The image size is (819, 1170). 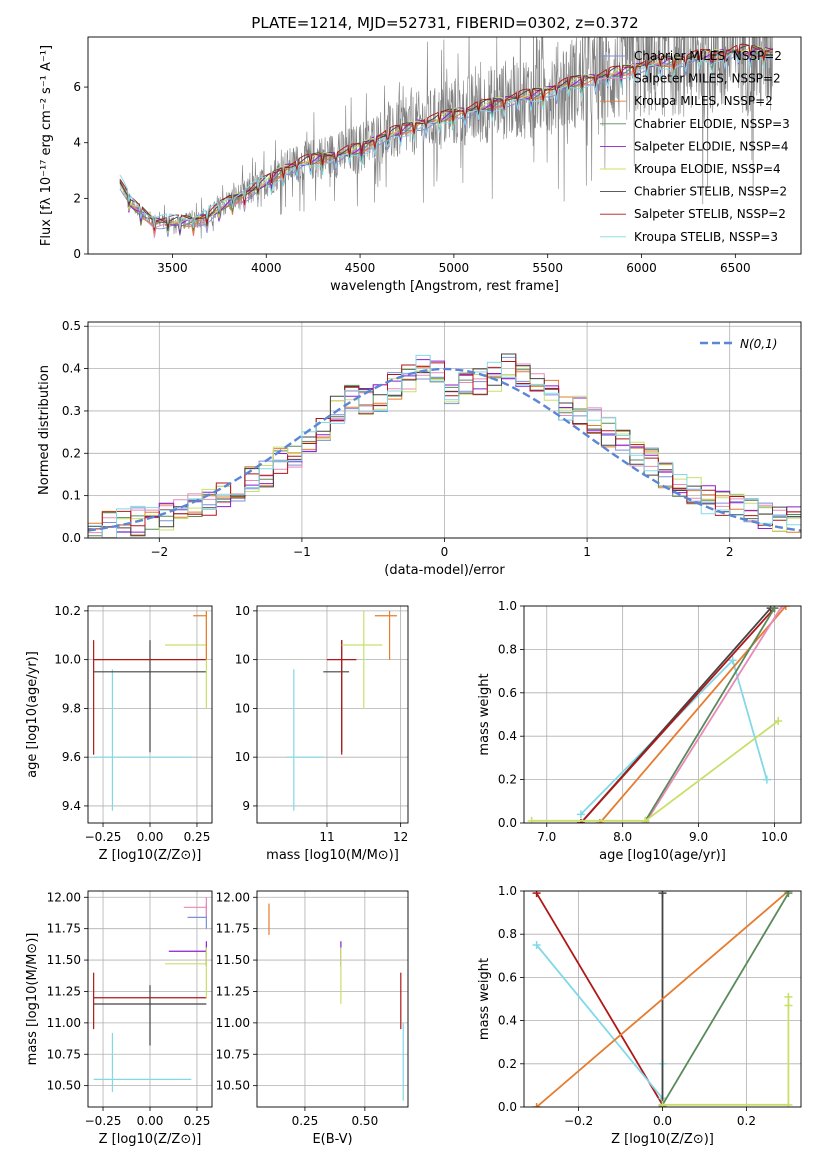 What do you see at coordinates (71, 708) in the screenshot?
I see `y-tick-label: 9.8` at bounding box center [71, 708].